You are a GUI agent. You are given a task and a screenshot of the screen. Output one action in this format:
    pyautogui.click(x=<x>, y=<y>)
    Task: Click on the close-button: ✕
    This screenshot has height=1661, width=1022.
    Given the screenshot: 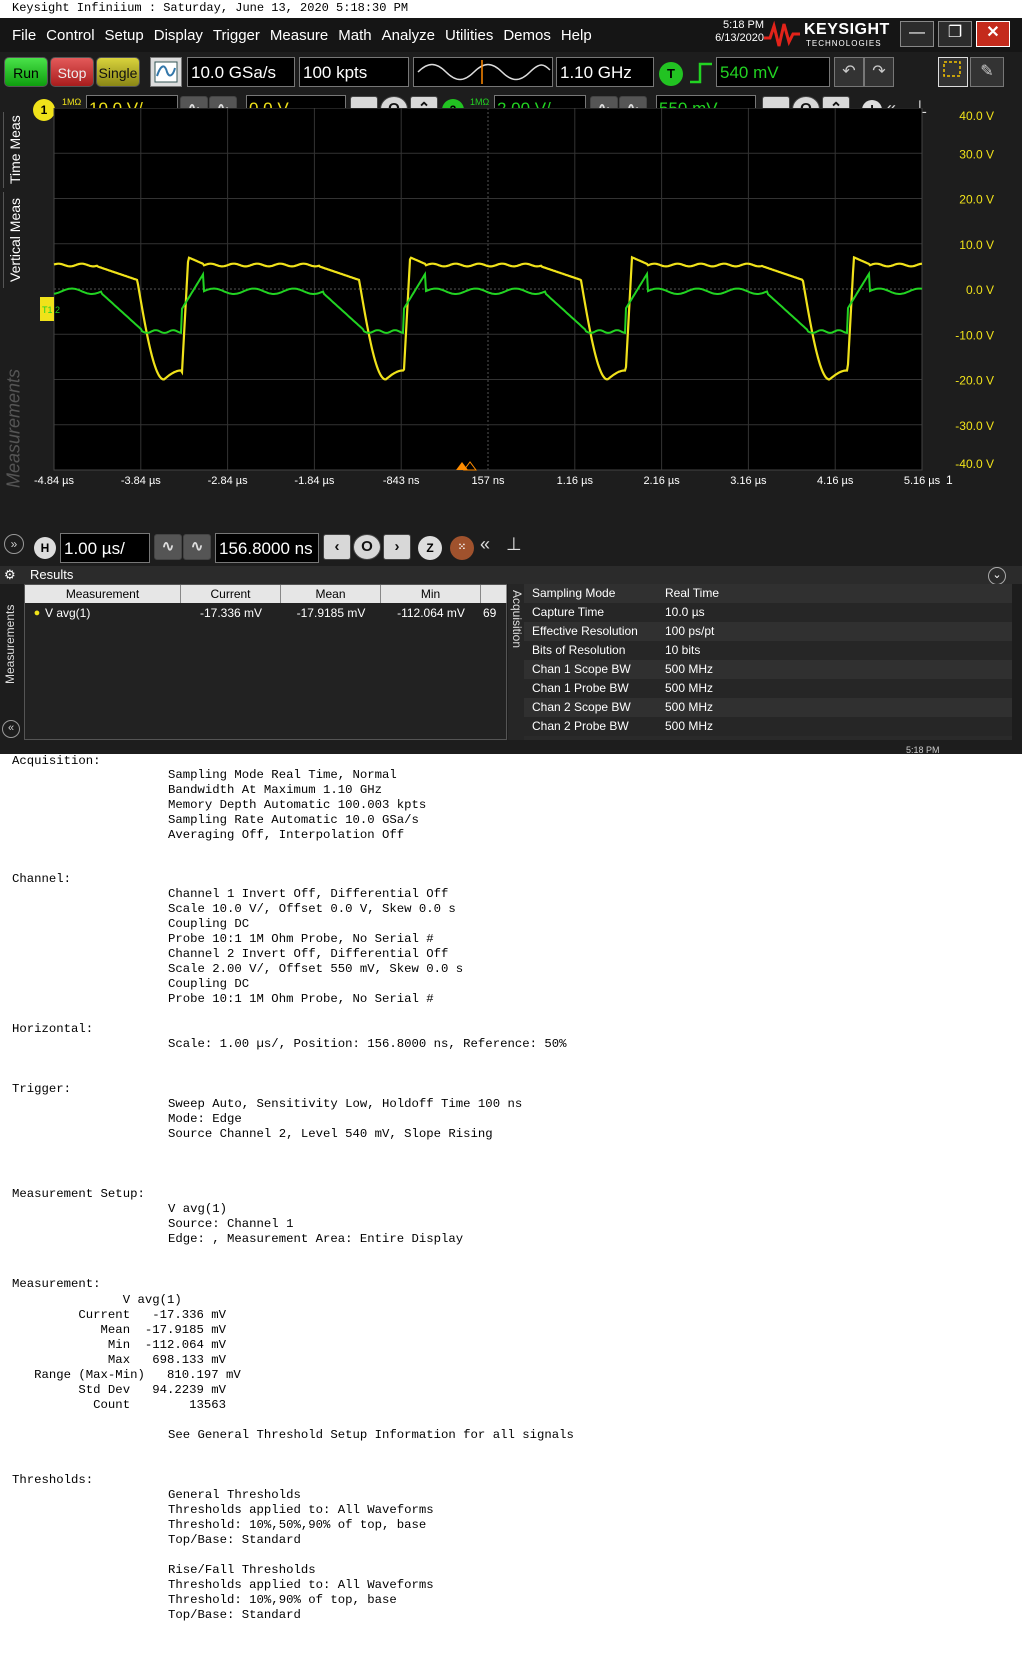 What is the action you would take?
    pyautogui.click(x=993, y=34)
    